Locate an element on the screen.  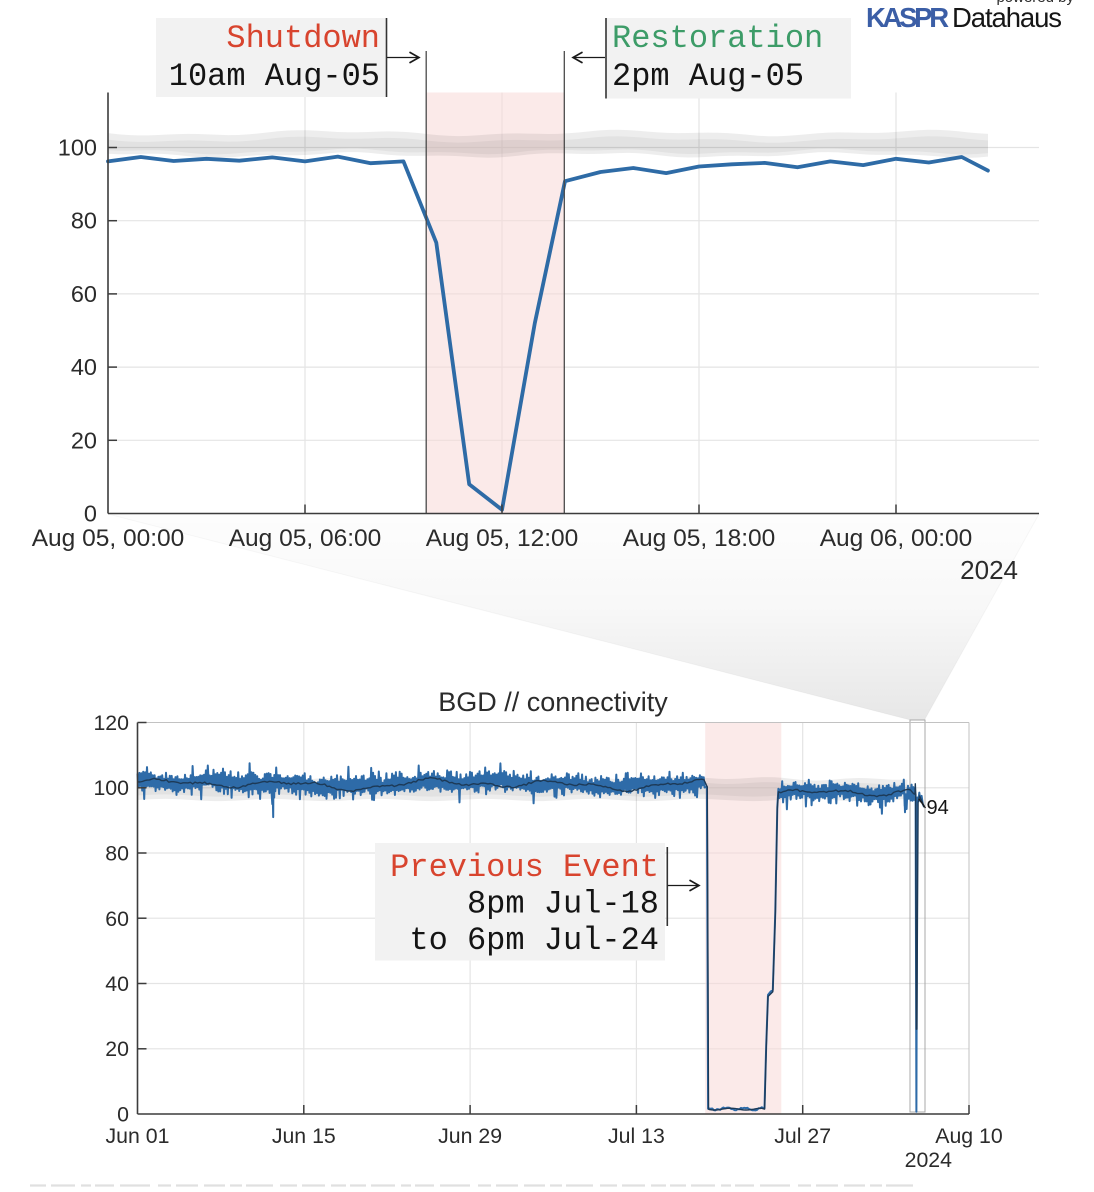
svg-text: Aug 05, 06:00 is located at coordinates (305, 538).